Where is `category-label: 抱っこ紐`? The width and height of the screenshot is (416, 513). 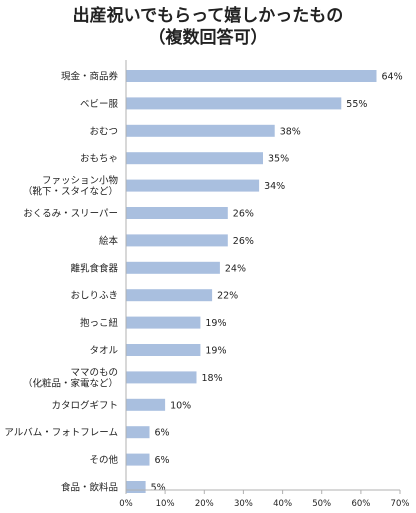 category-label: 抱っこ紐 is located at coordinates (99, 323).